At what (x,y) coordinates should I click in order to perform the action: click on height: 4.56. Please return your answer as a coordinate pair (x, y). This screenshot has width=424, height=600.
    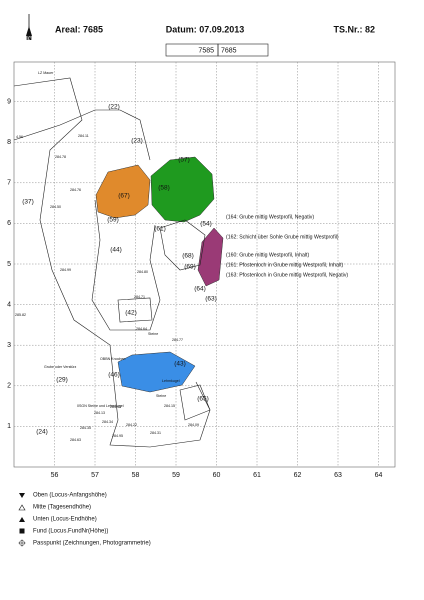
    Looking at the image, I should click on (19, 137).